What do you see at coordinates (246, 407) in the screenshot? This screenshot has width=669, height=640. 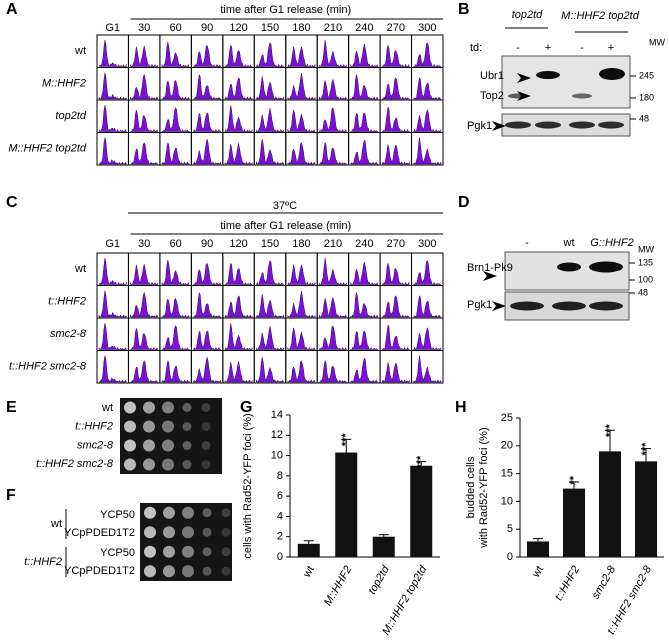 I see `panel-label: G` at bounding box center [246, 407].